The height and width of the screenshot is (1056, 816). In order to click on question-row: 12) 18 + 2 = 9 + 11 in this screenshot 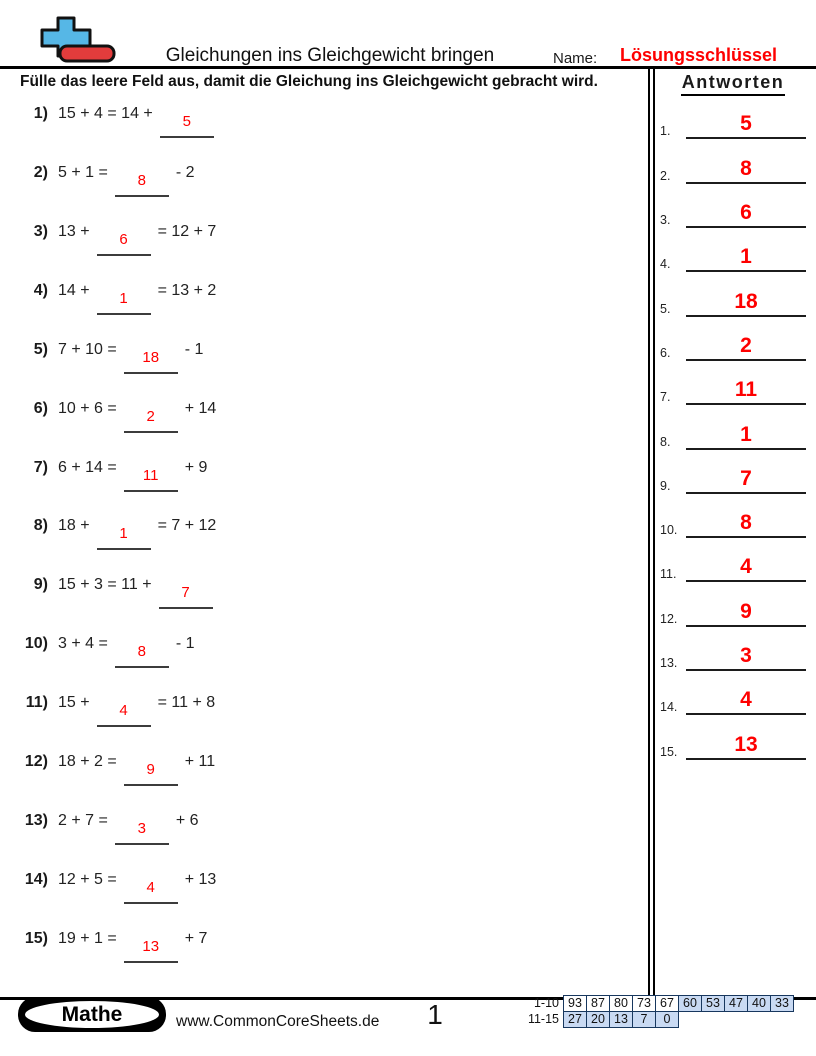, I will do `click(320, 782)`.